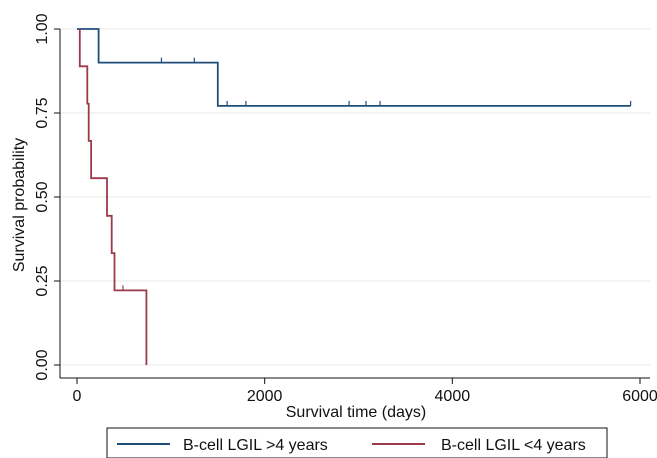  I want to click on y-ticks: 0.00 0.25 0.50 0.75 1.00, so click(47, 197).